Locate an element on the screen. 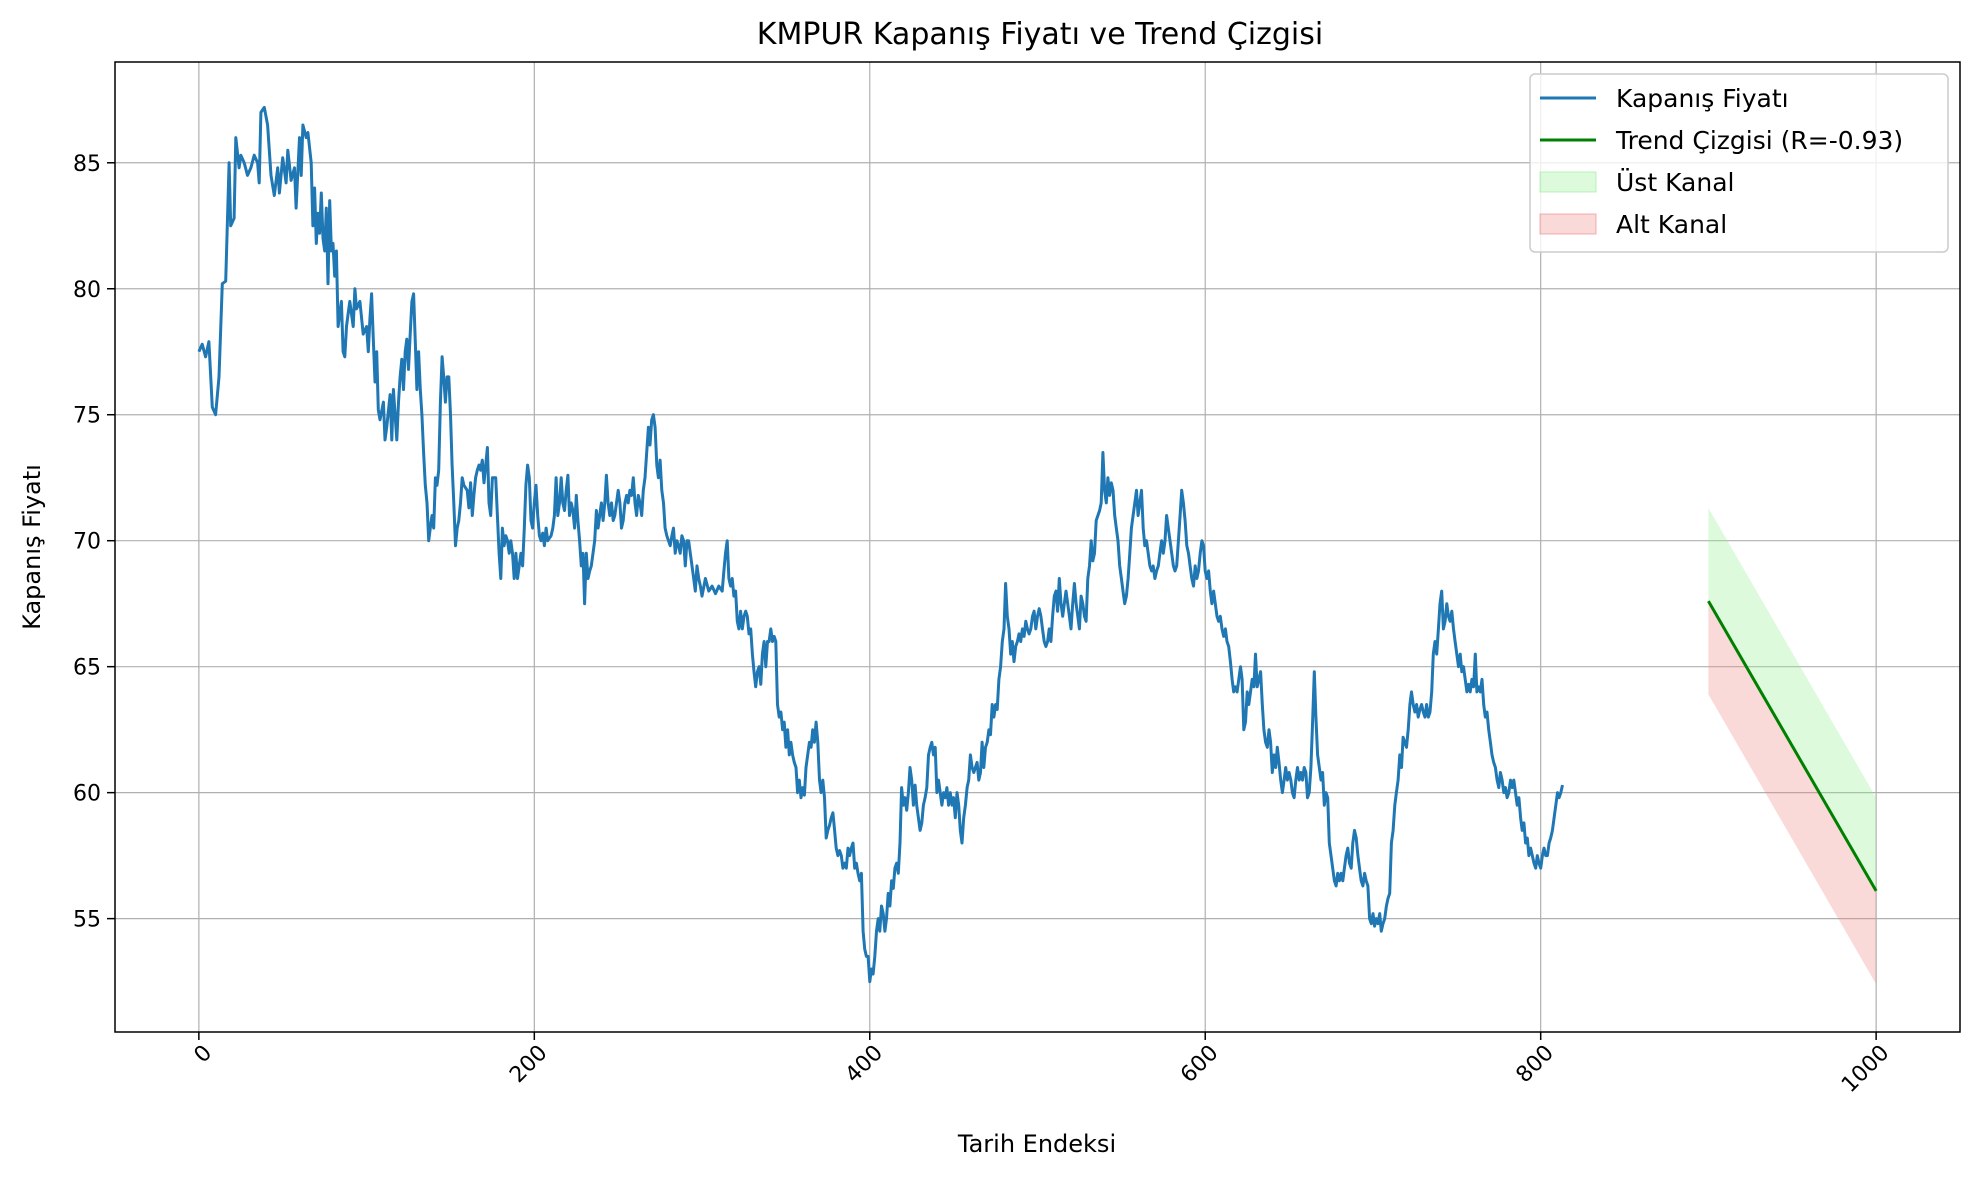  upper-channel-band is located at coordinates (1792, 699).